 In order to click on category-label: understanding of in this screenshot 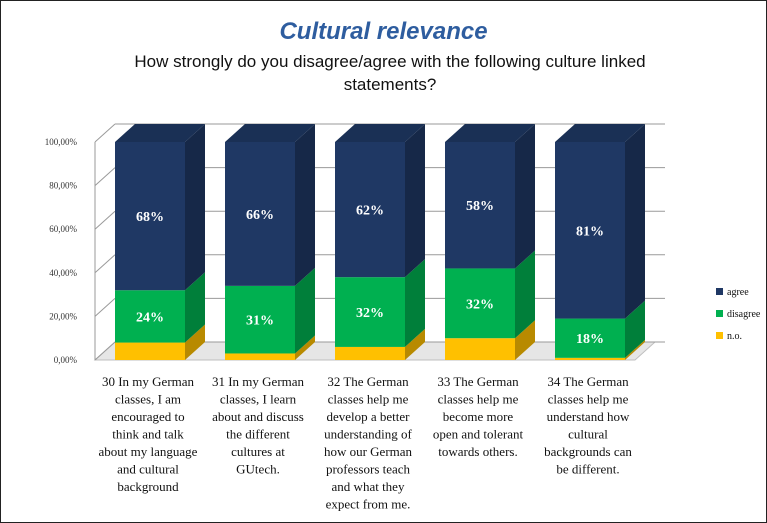, I will do `click(368, 434)`.